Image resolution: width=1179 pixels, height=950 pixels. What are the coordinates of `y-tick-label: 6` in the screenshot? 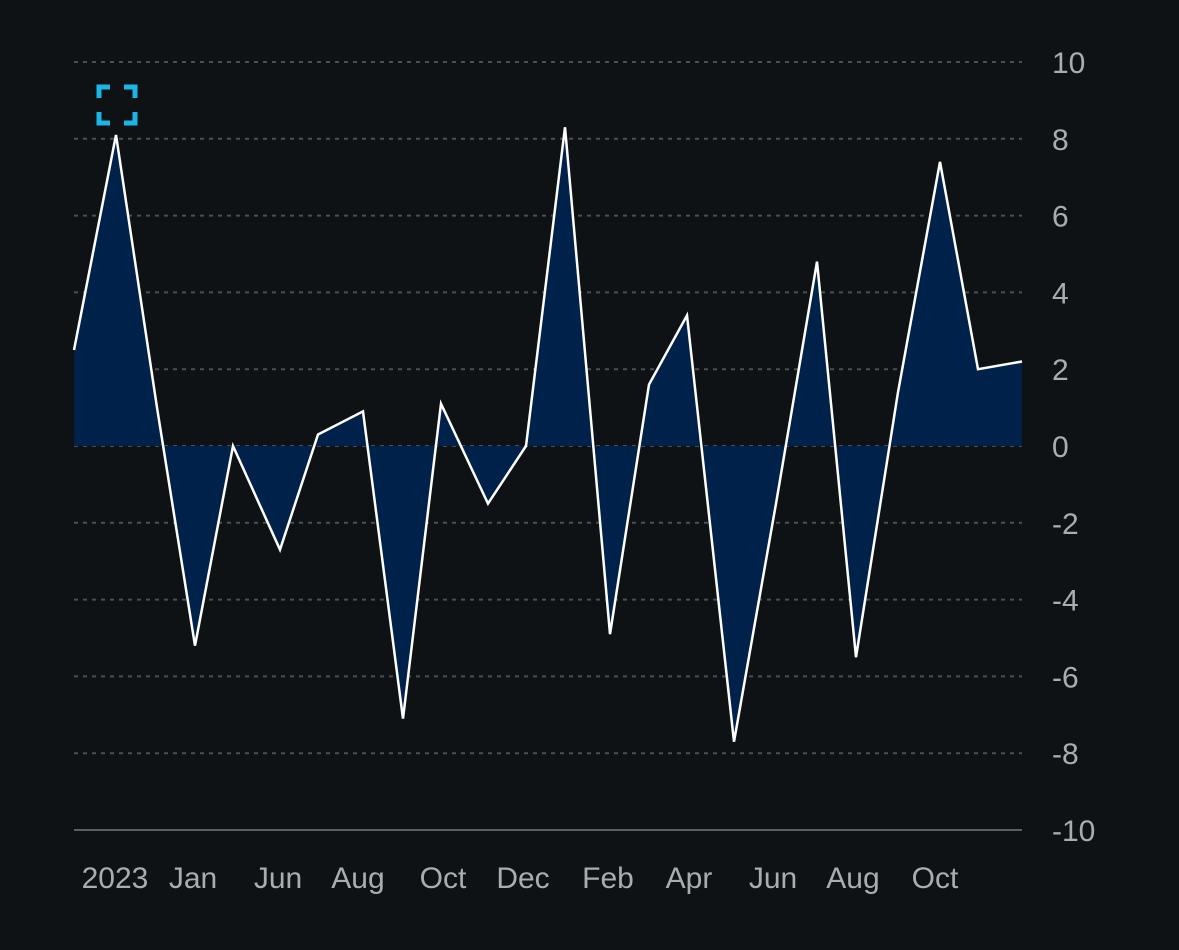 It's located at (1060, 217).